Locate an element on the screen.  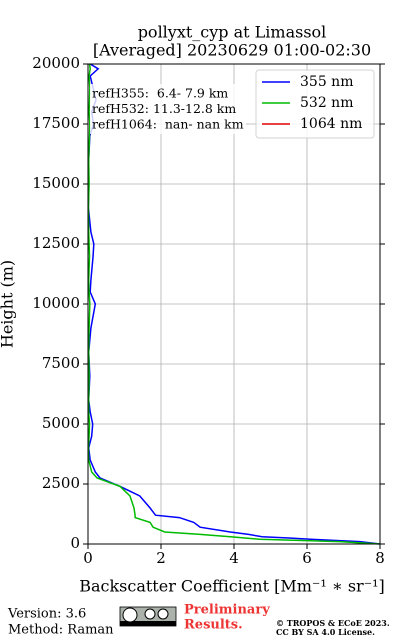
y-tick-label: 7500 is located at coordinates (61, 363).